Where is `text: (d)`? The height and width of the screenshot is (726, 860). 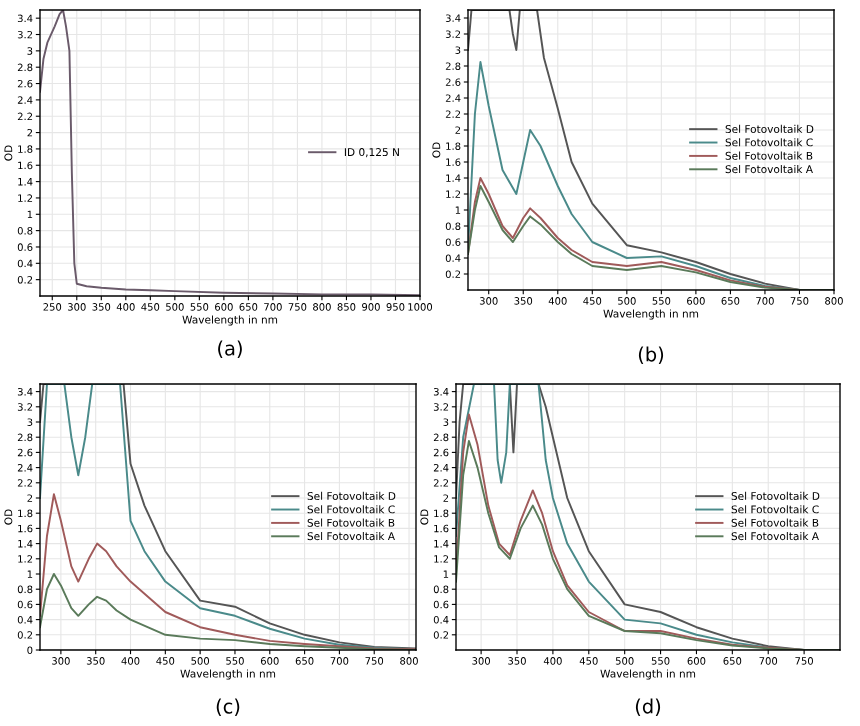 text: (d) is located at coordinates (648, 707).